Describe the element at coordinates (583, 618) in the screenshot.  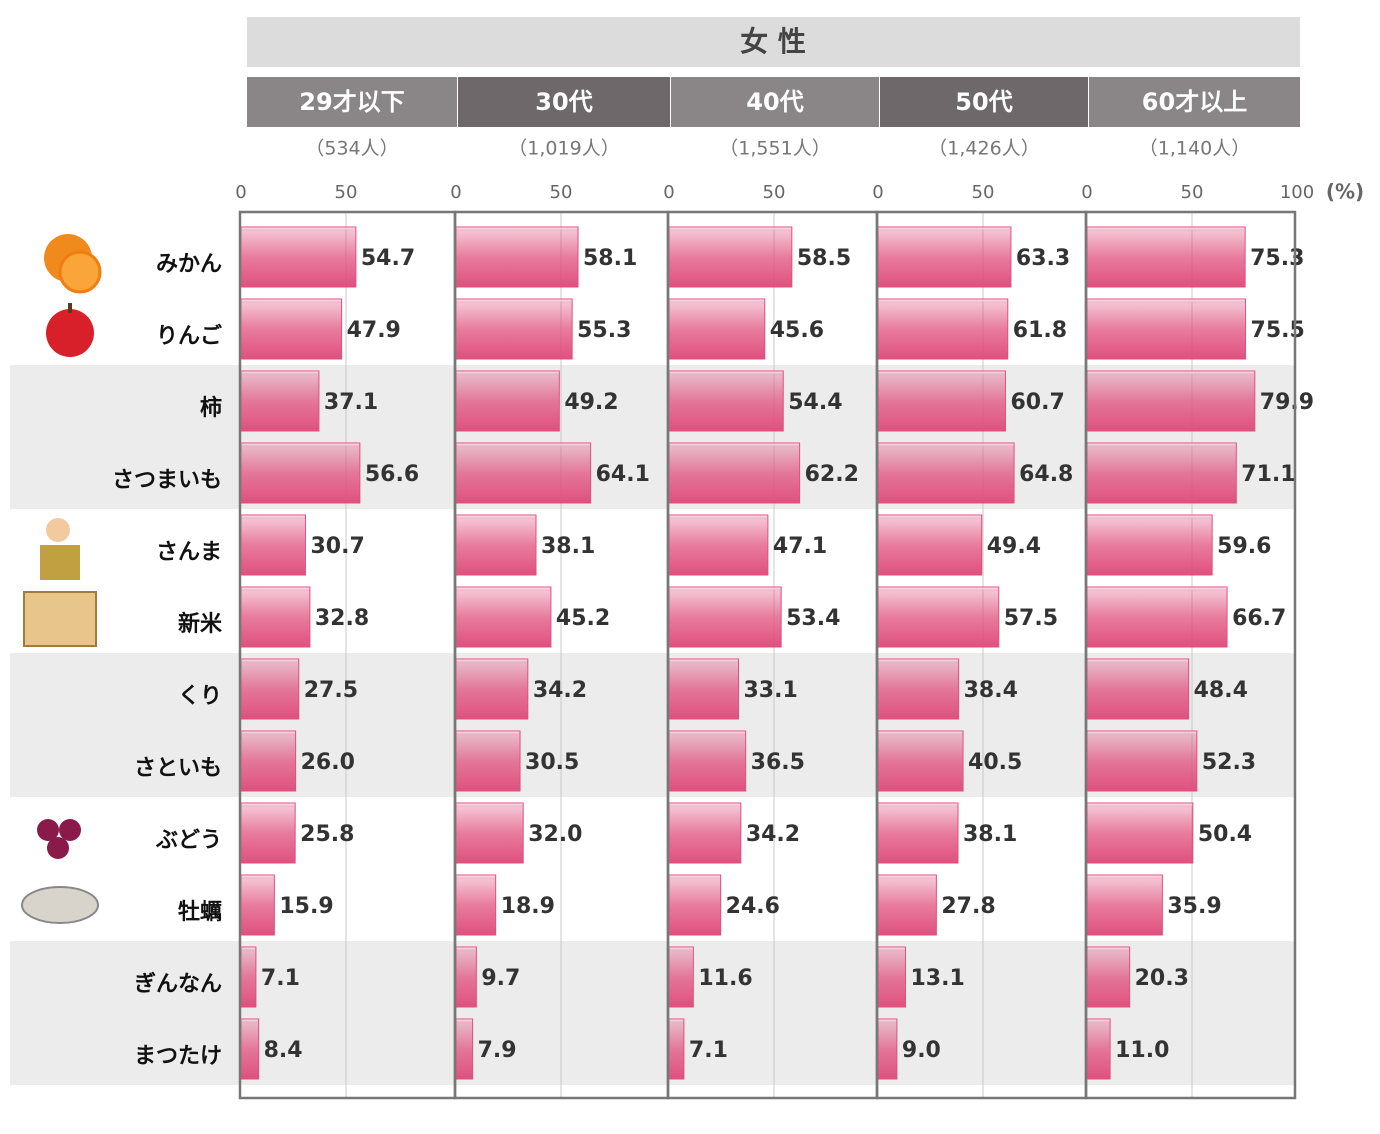
I see `value-label: 45.2` at that location.